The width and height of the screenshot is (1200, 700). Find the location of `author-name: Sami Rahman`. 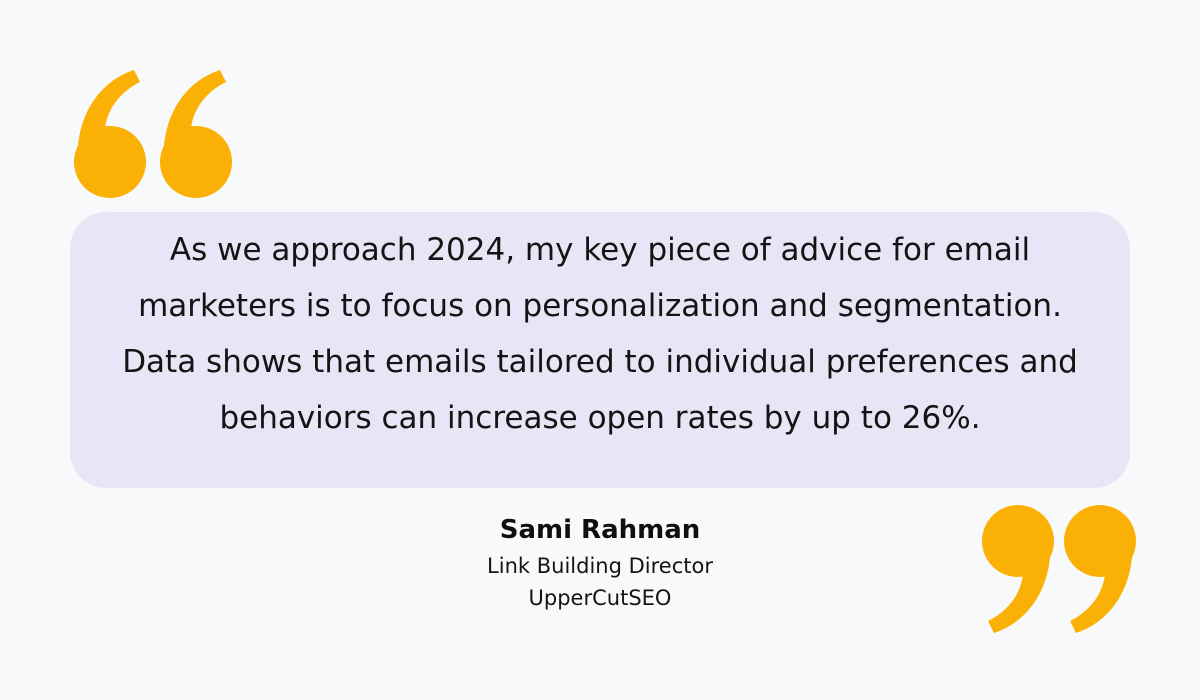

author-name: Sami Rahman is located at coordinates (600, 530).